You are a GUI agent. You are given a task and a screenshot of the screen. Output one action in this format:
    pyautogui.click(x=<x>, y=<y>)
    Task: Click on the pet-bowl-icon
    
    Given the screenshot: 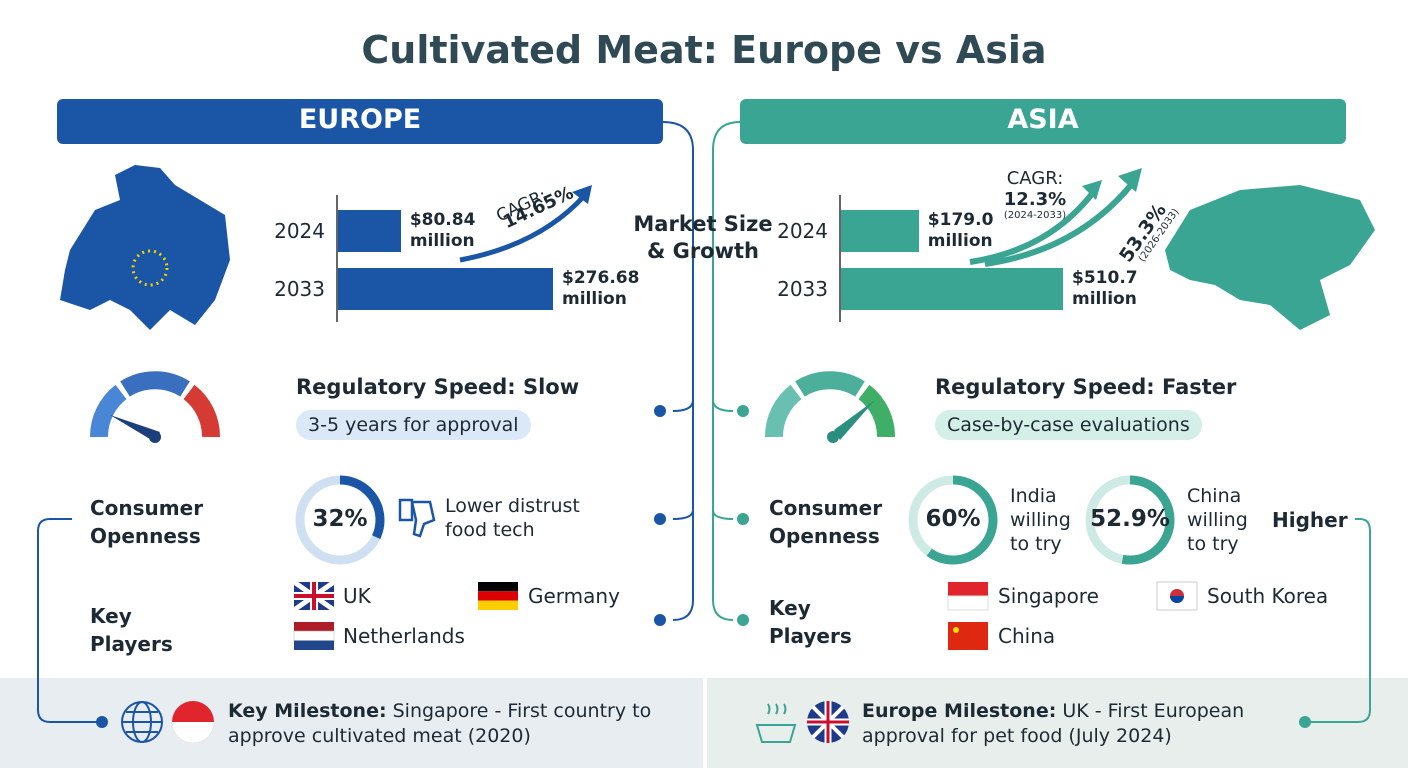 What is the action you would take?
    pyautogui.click(x=776, y=723)
    